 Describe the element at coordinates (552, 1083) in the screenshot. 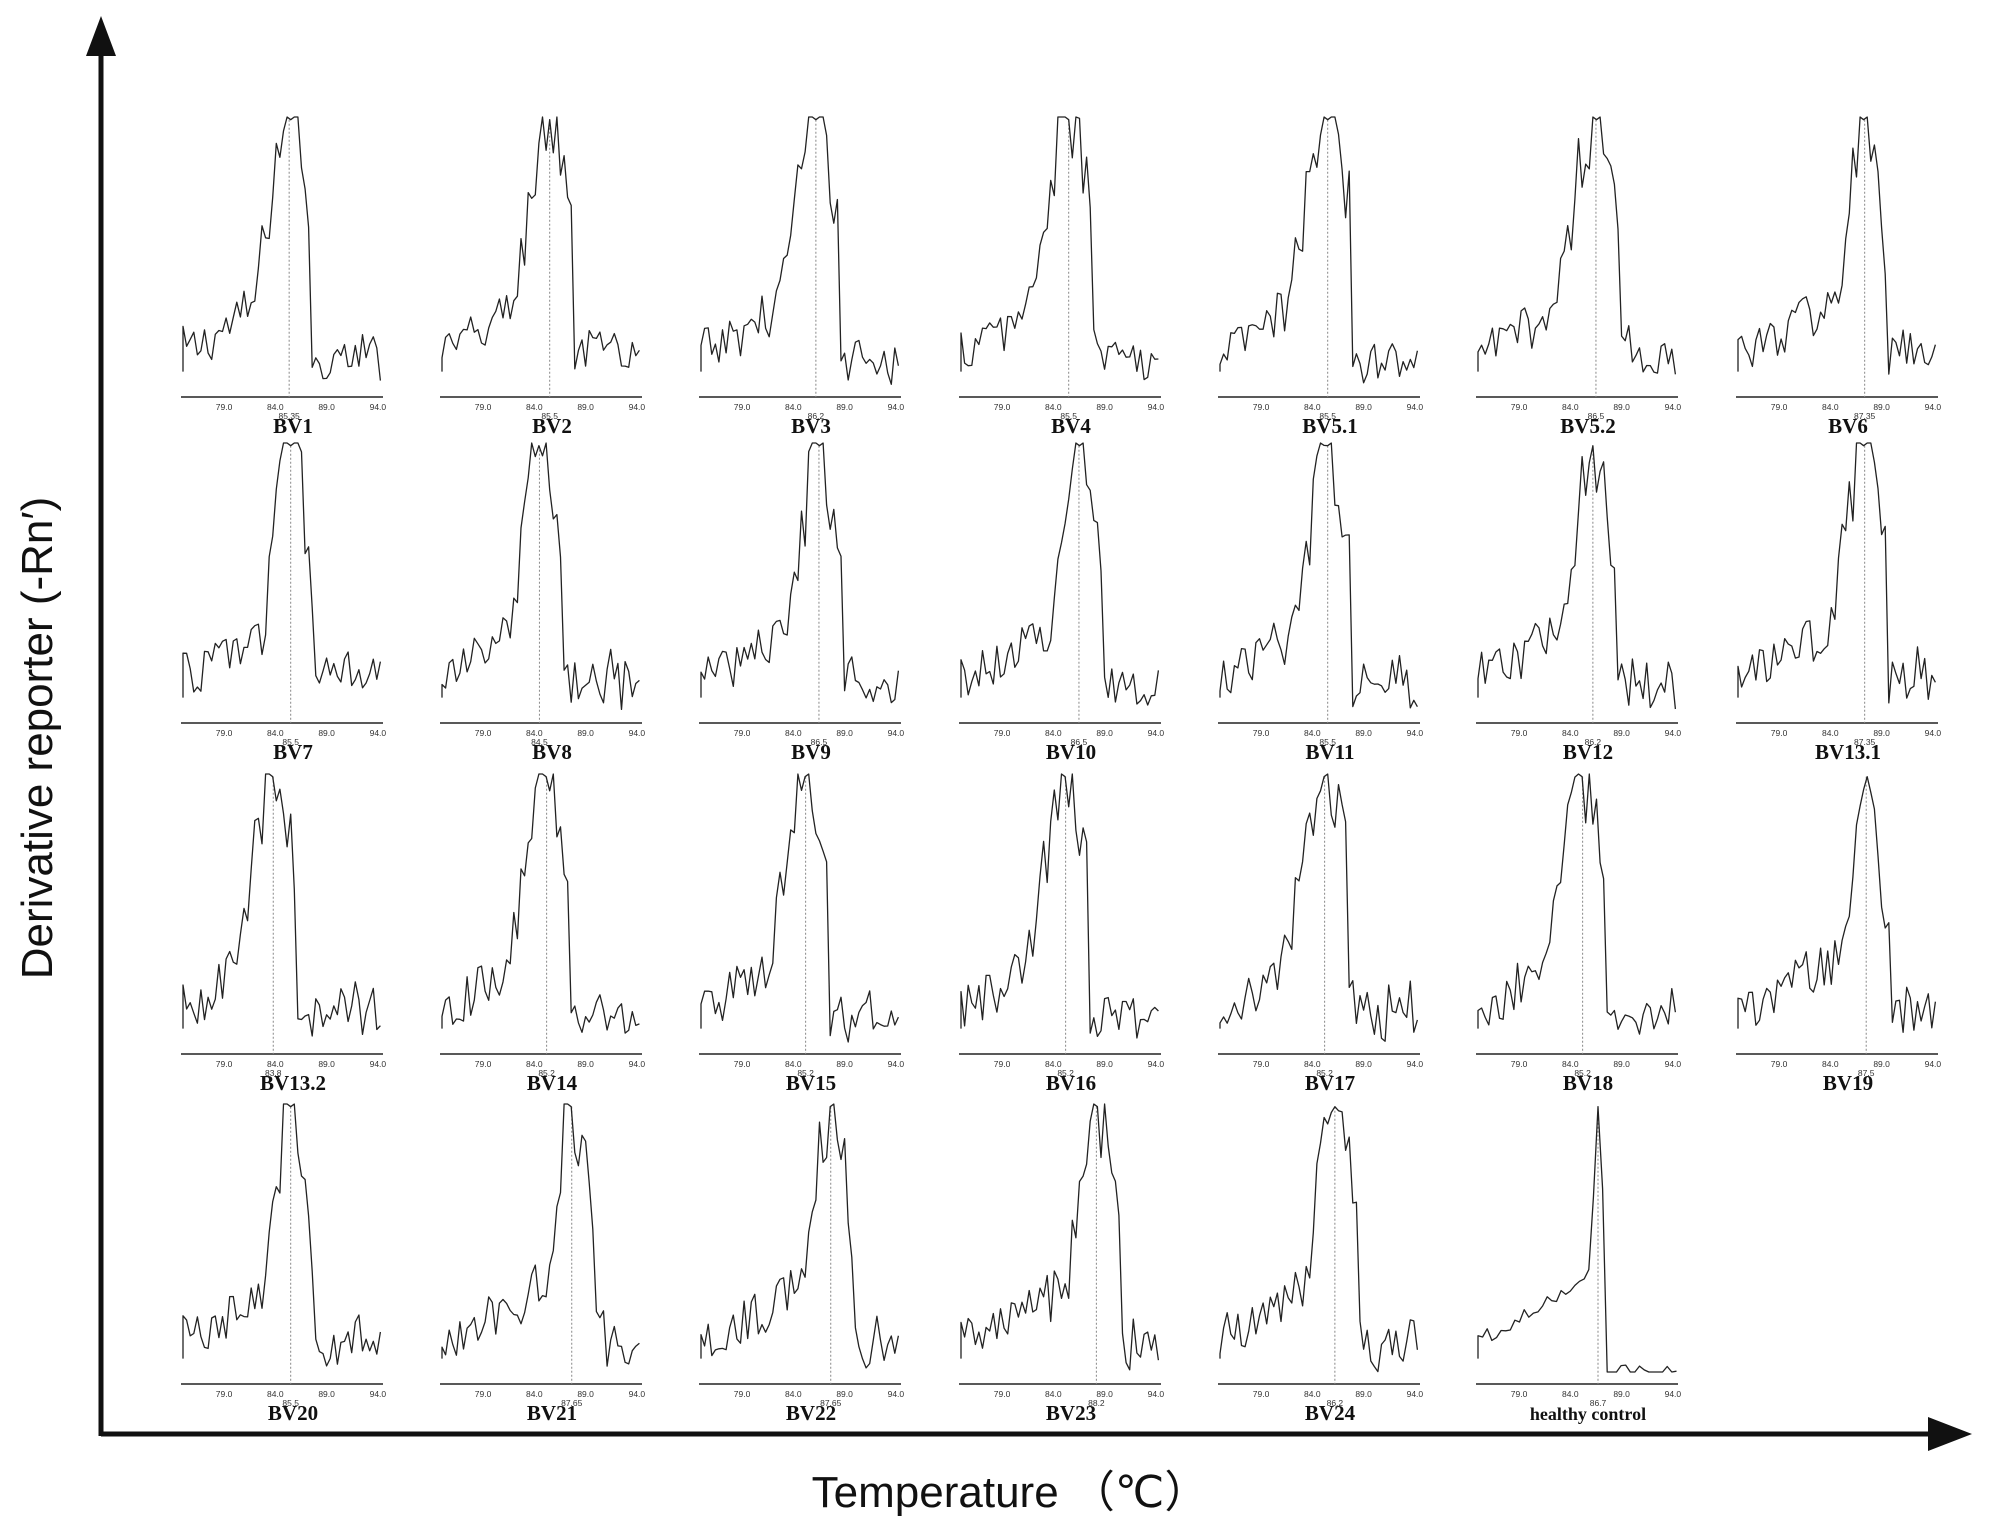

I see `panel-label: BV14` at that location.